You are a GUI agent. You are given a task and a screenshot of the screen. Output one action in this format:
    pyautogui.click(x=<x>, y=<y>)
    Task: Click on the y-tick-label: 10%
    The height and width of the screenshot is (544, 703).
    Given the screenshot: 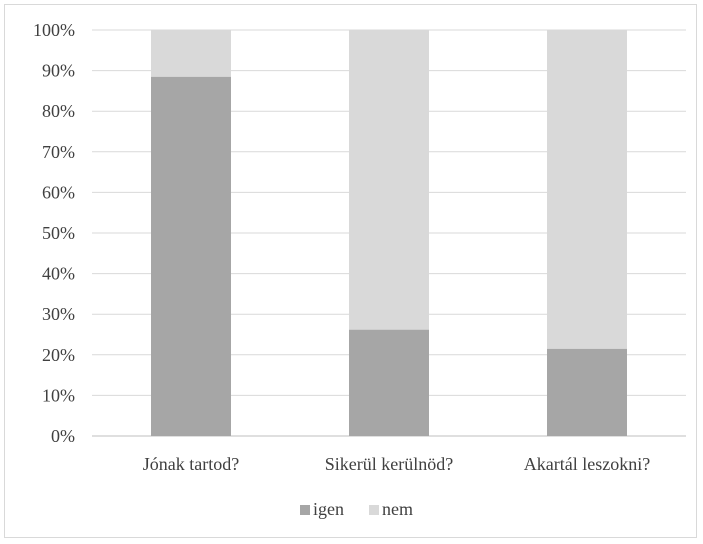 What is the action you would take?
    pyautogui.click(x=58, y=395)
    